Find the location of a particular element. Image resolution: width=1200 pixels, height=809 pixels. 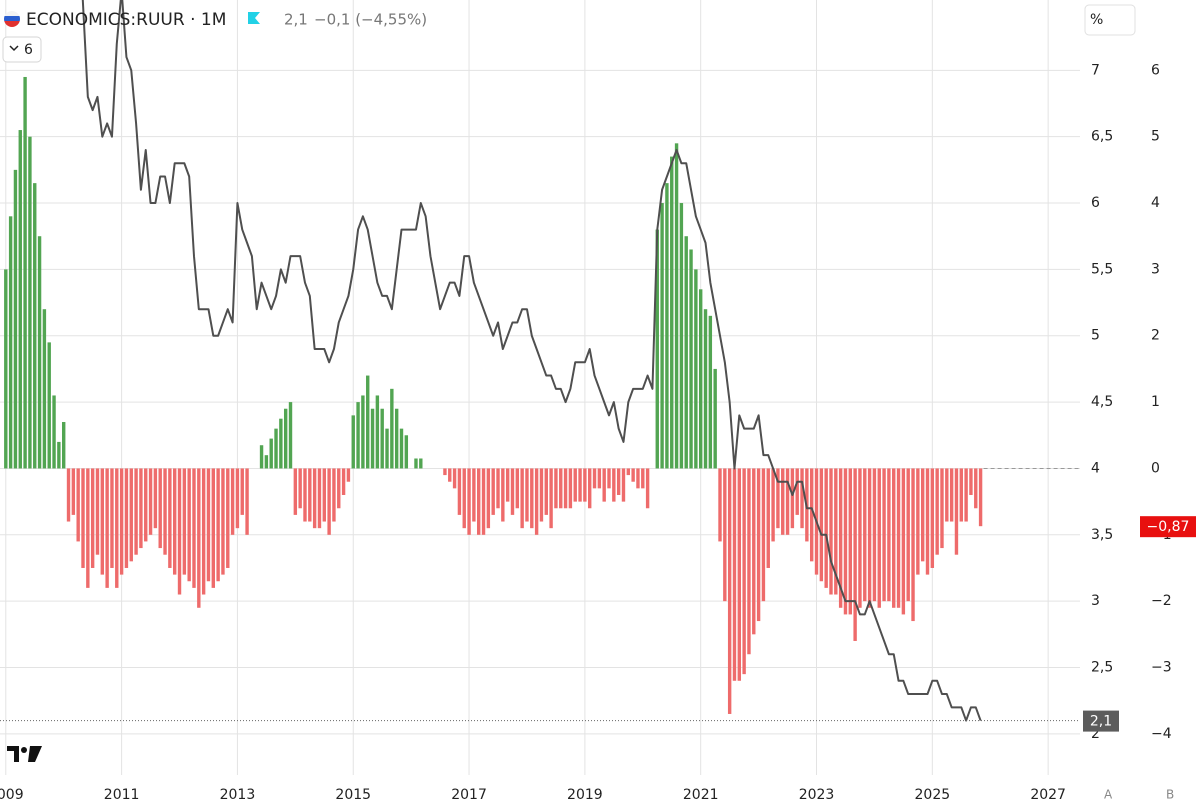

y-tick-label: 5,5 is located at coordinates (1102, 269).